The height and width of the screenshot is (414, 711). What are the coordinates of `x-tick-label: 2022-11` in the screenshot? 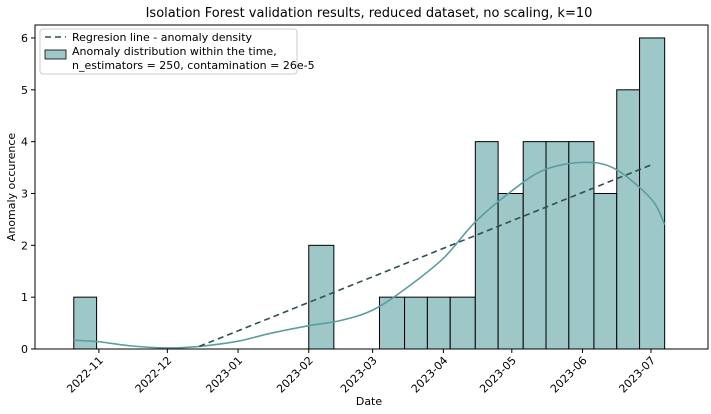 It's located at (85, 375).